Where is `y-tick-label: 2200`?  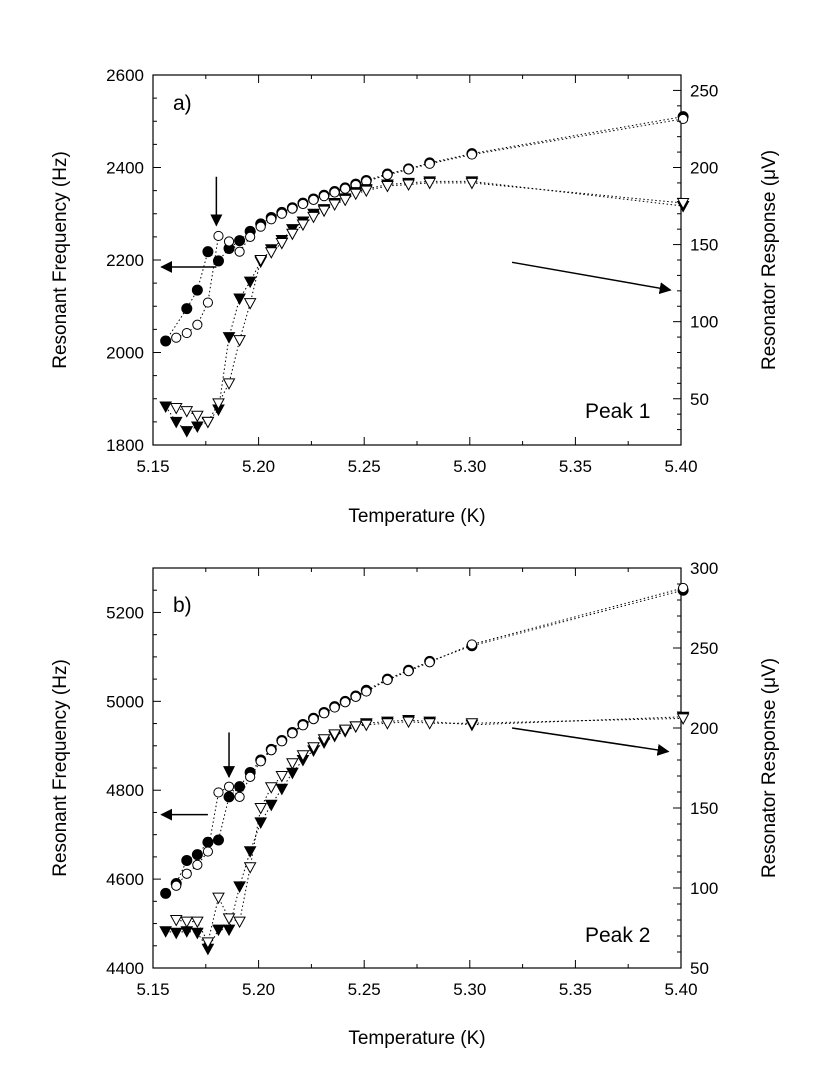 y-tick-label: 2200 is located at coordinates (125, 260).